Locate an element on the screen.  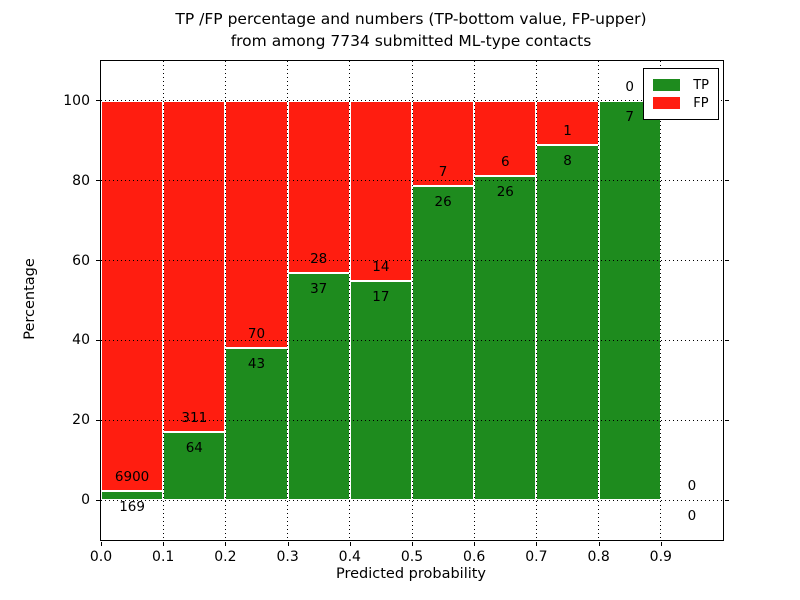
annotation-fp-count: 28 is located at coordinates (319, 258).